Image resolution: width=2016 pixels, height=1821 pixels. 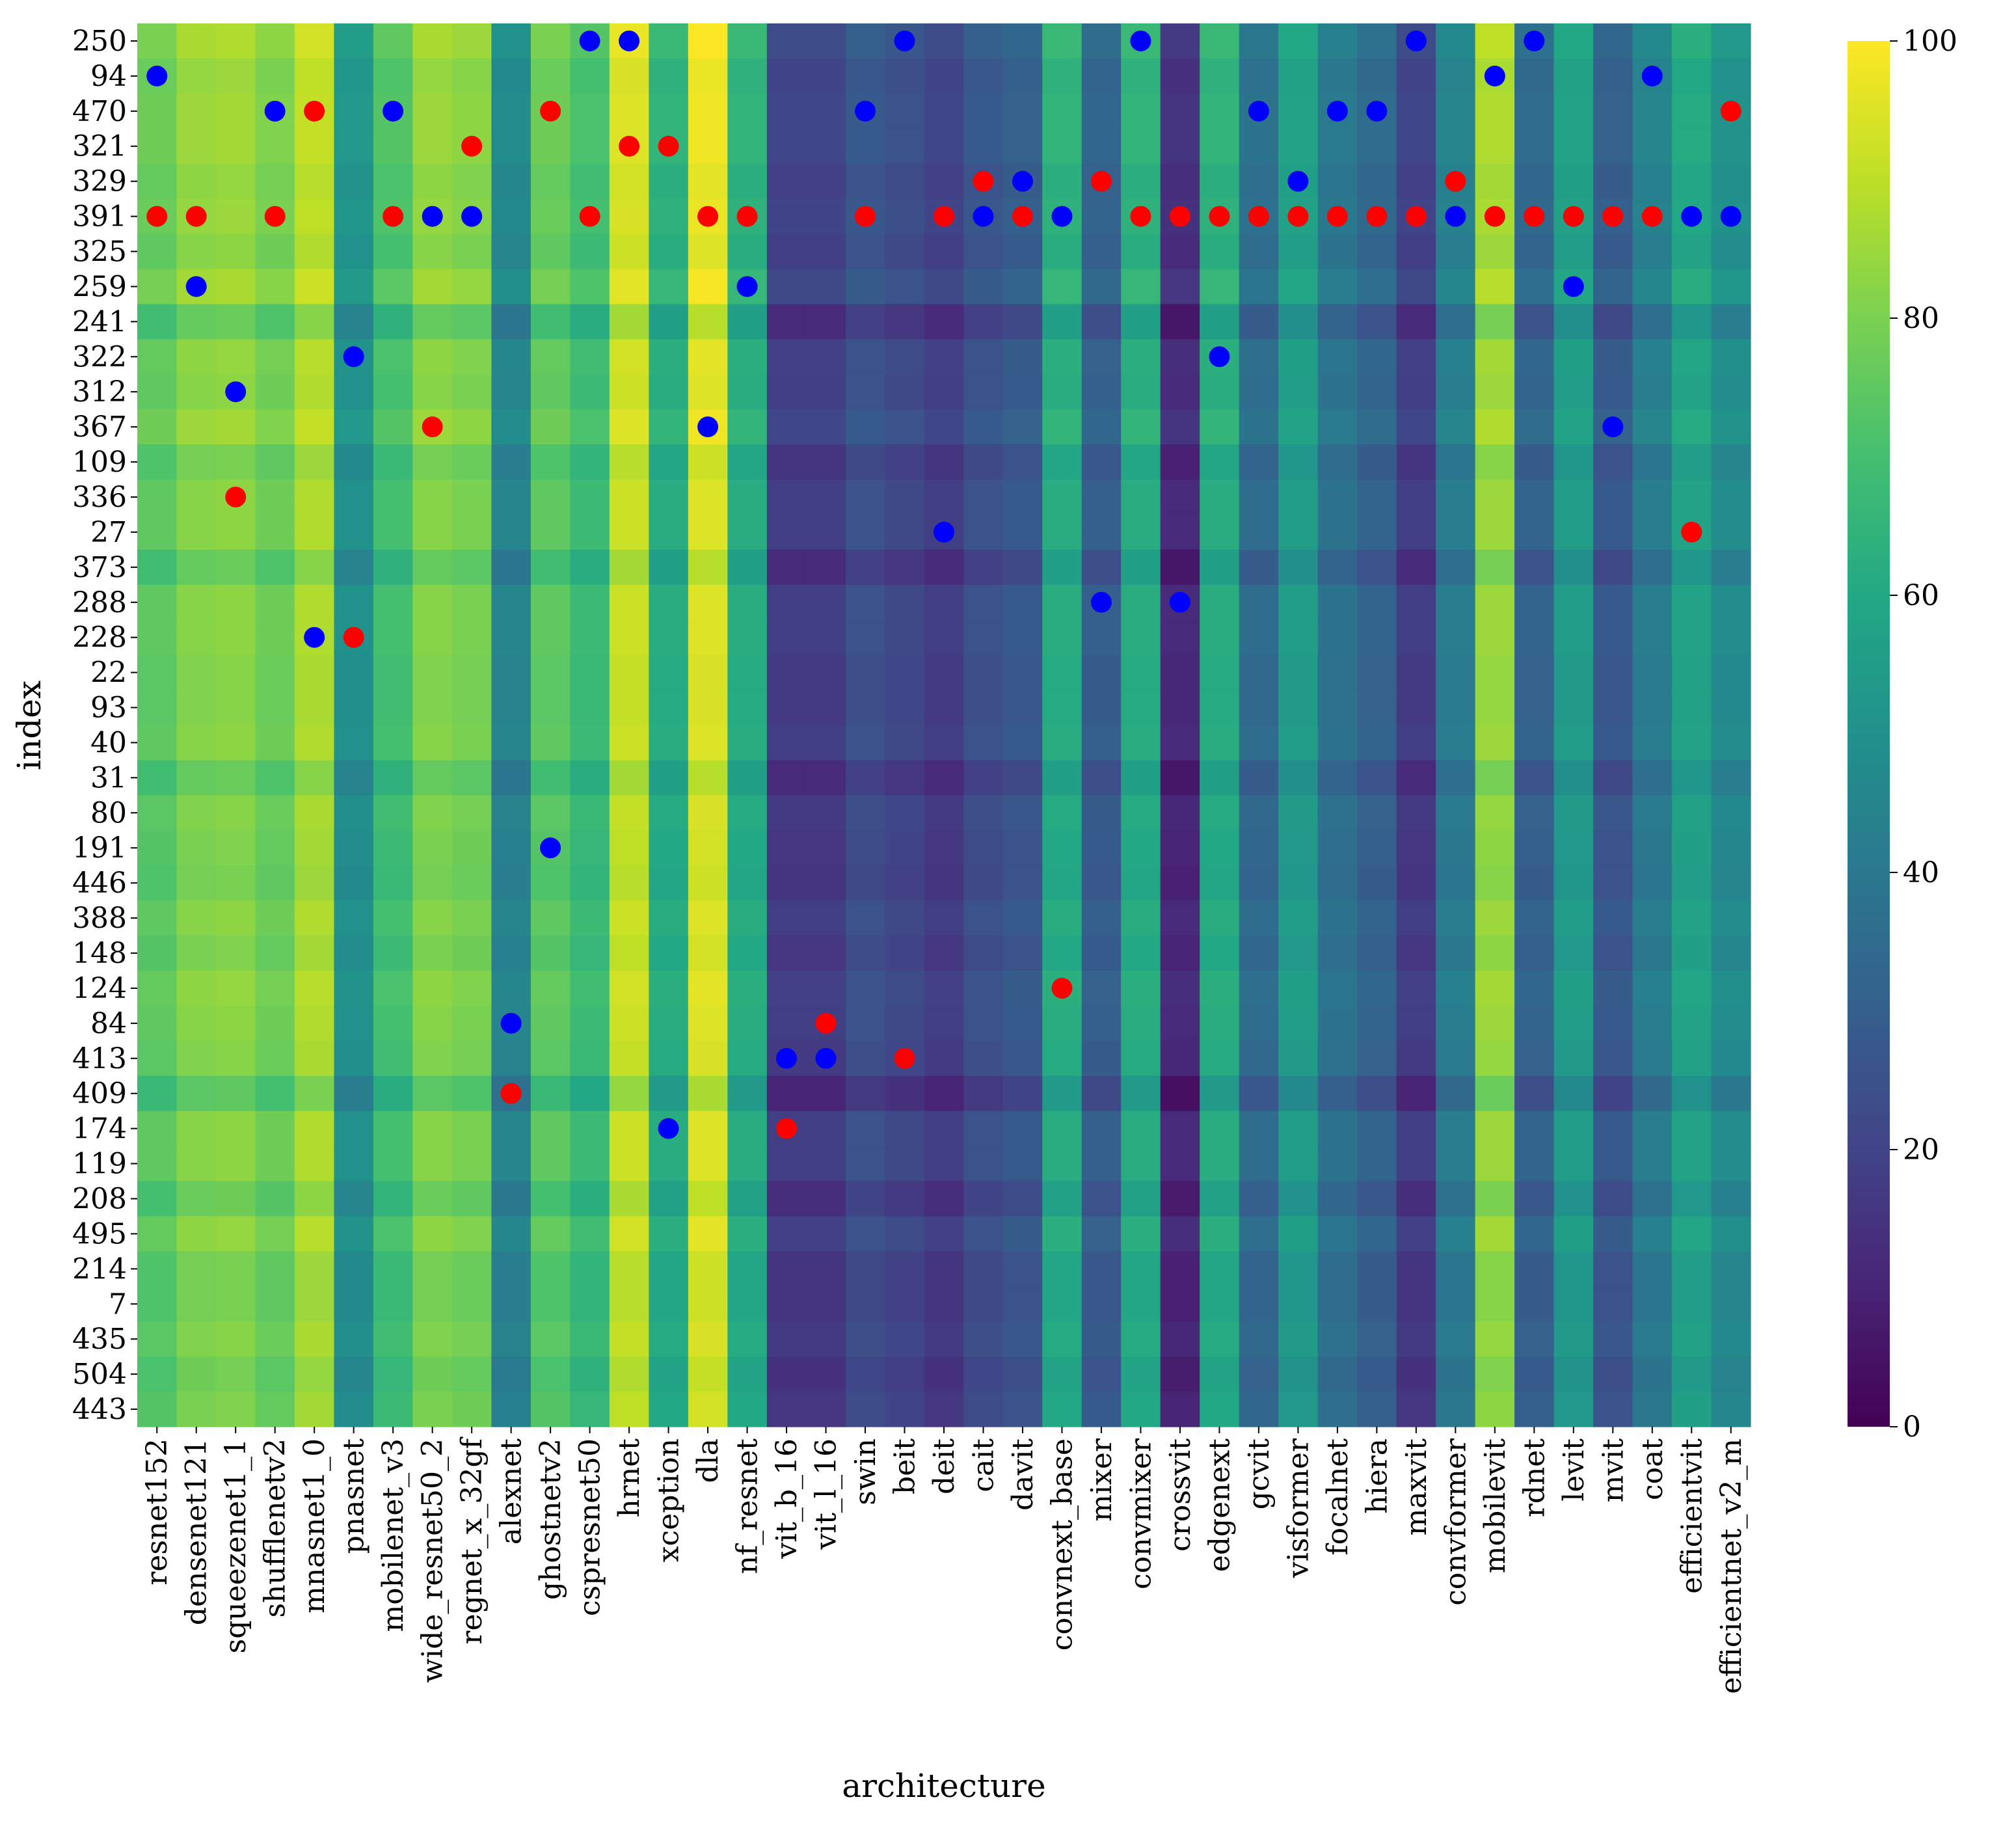 I want to click on x-axis-label: architecture, so click(x=943, y=1786).